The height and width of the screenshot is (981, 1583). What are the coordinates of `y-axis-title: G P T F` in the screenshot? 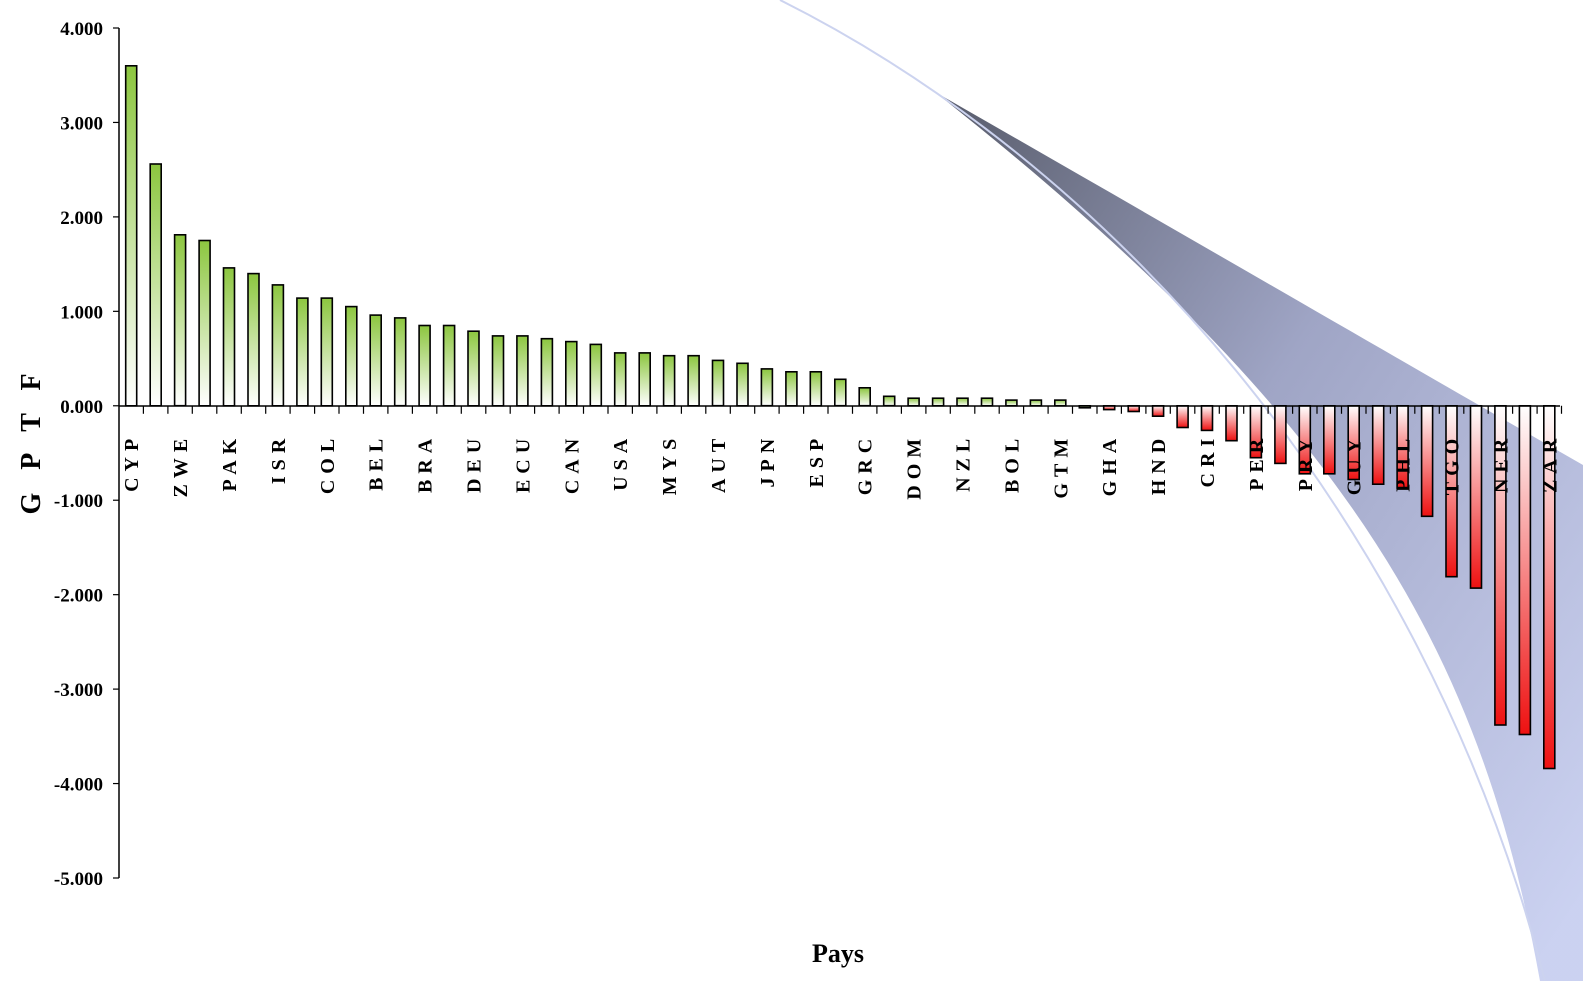 It's located at (31, 439).